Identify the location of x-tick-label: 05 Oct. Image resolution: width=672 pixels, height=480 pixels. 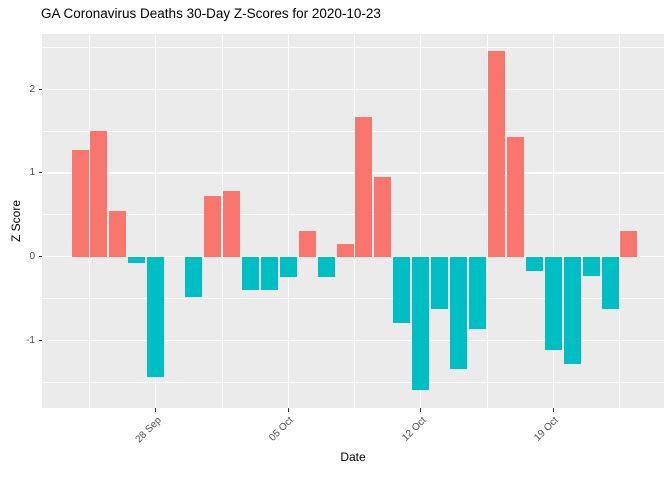
(281, 429).